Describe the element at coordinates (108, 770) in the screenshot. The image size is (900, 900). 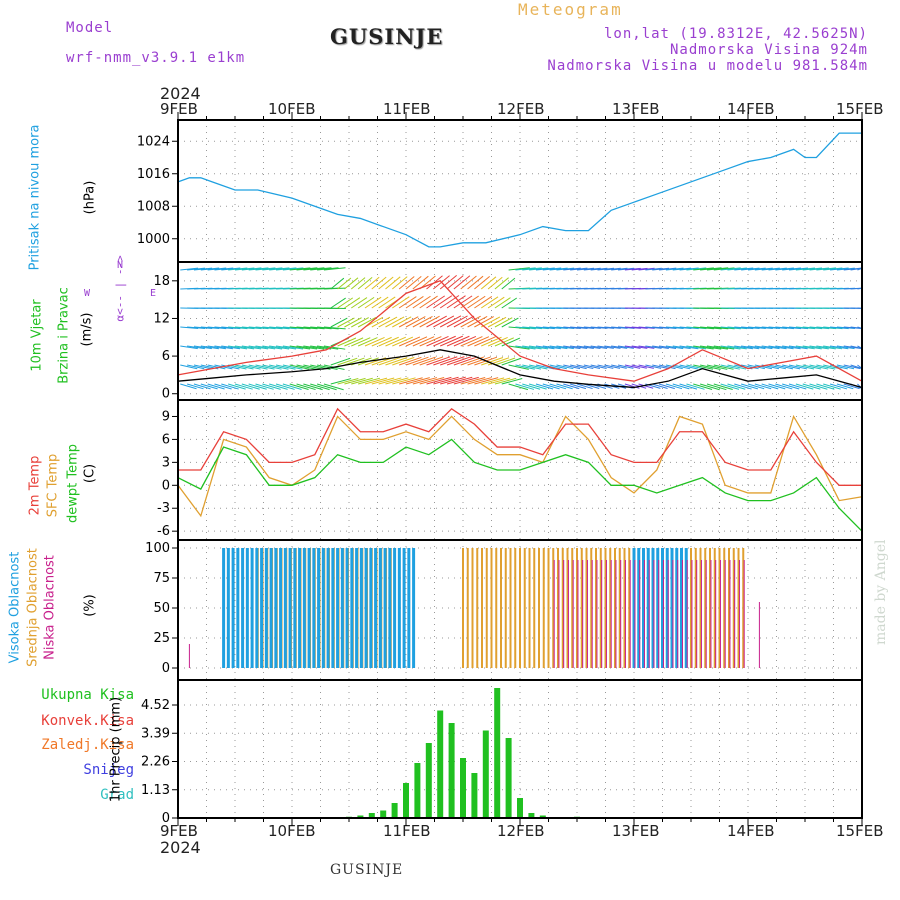
I see `legend-snow: Snijeg` at that location.